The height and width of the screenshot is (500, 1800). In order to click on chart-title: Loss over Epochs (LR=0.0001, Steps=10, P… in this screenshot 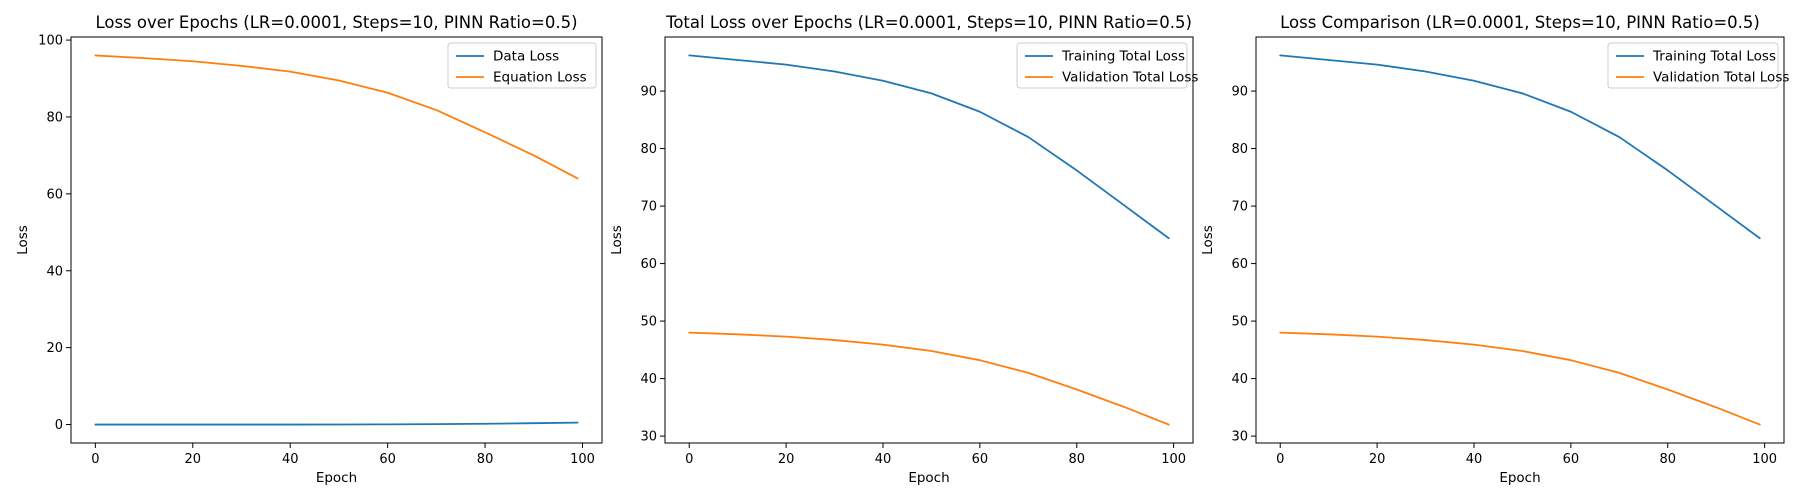, I will do `click(336, 22)`.